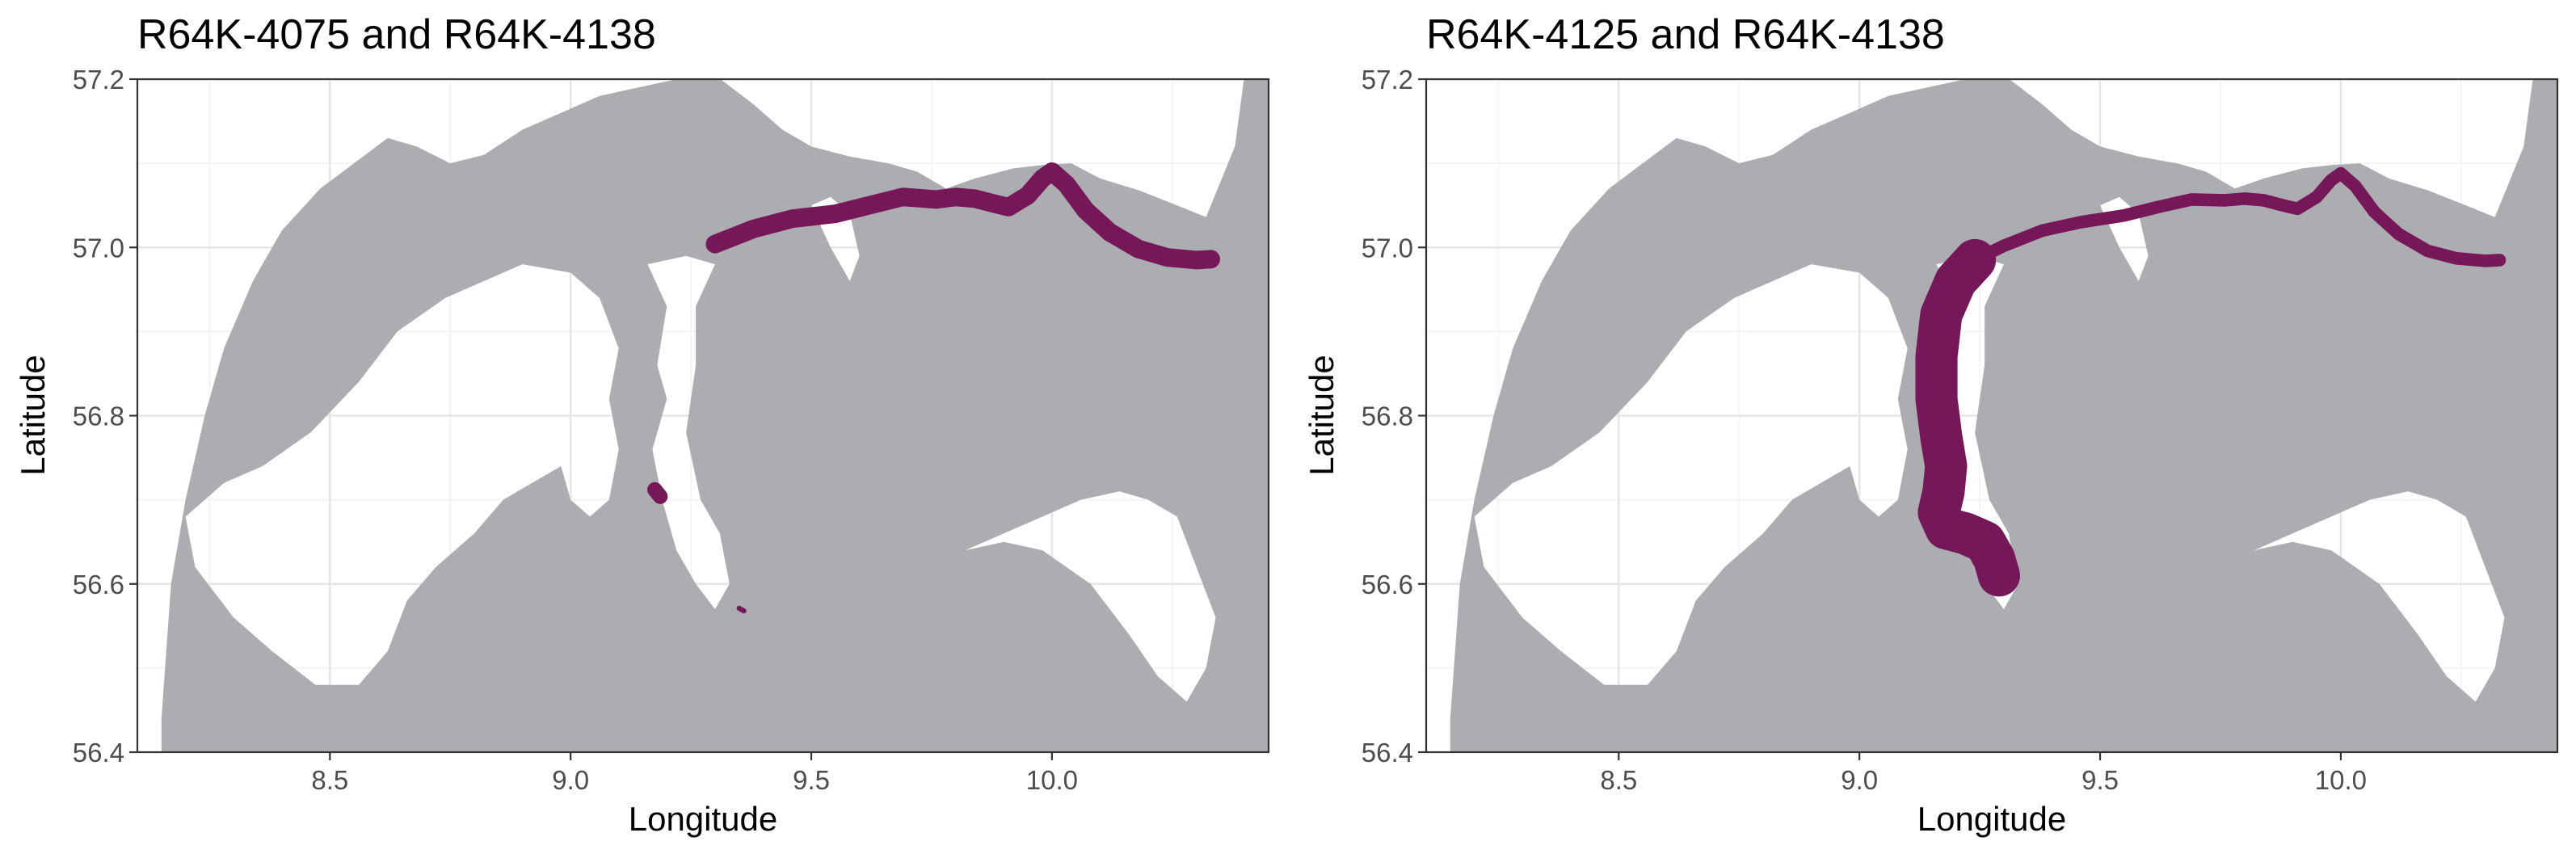 This screenshot has width=2576, height=858. Describe the element at coordinates (396, 34) in the screenshot. I see `panel-1-title: R64K-4075 and R64K-4138` at that location.